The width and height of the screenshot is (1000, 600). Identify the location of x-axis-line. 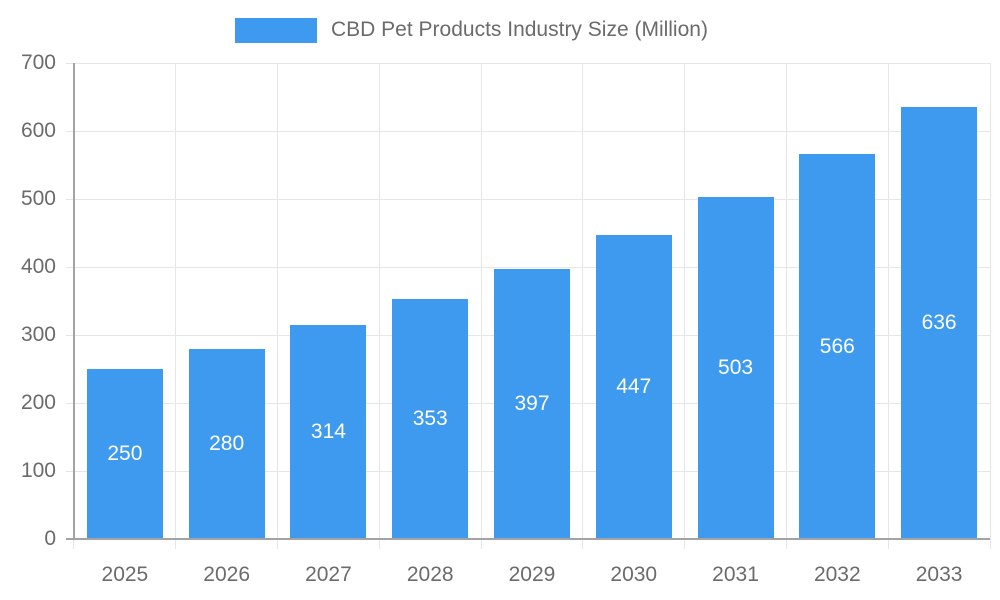
(528, 539).